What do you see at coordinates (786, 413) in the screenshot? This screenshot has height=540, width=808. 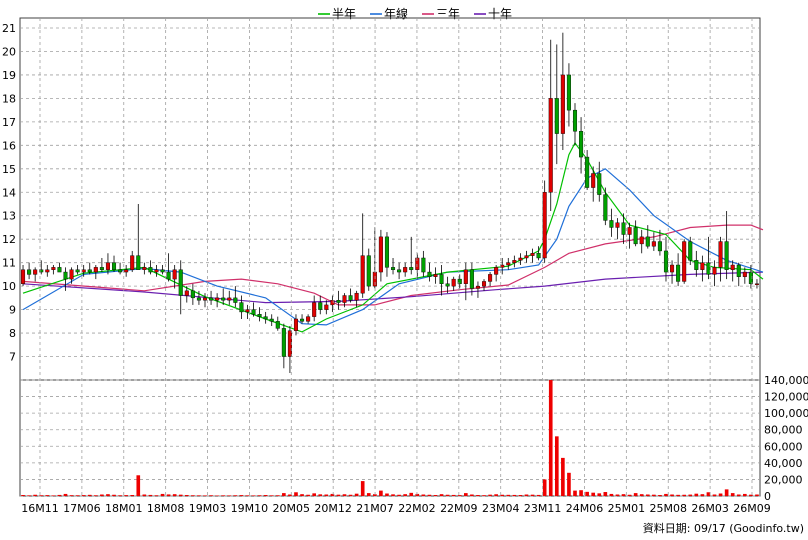 I see `volume-tick-label: 100,000` at bounding box center [786, 413].